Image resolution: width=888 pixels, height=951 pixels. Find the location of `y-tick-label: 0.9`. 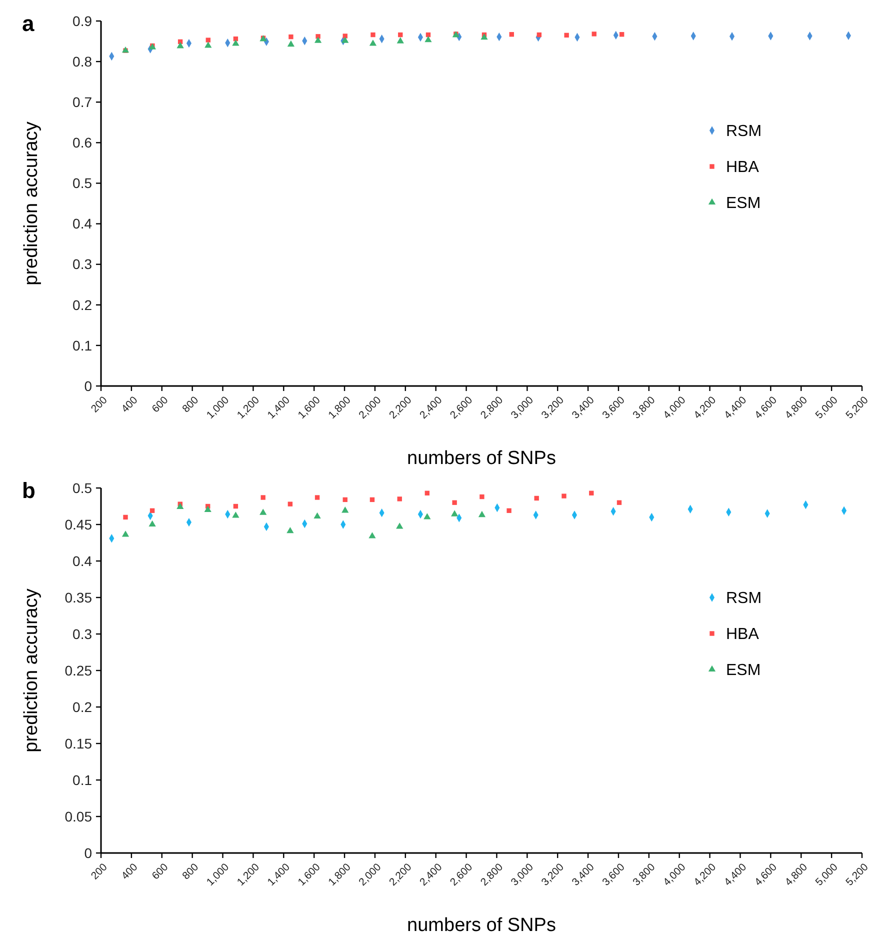

y-tick-label: 0.9 is located at coordinates (82, 20).